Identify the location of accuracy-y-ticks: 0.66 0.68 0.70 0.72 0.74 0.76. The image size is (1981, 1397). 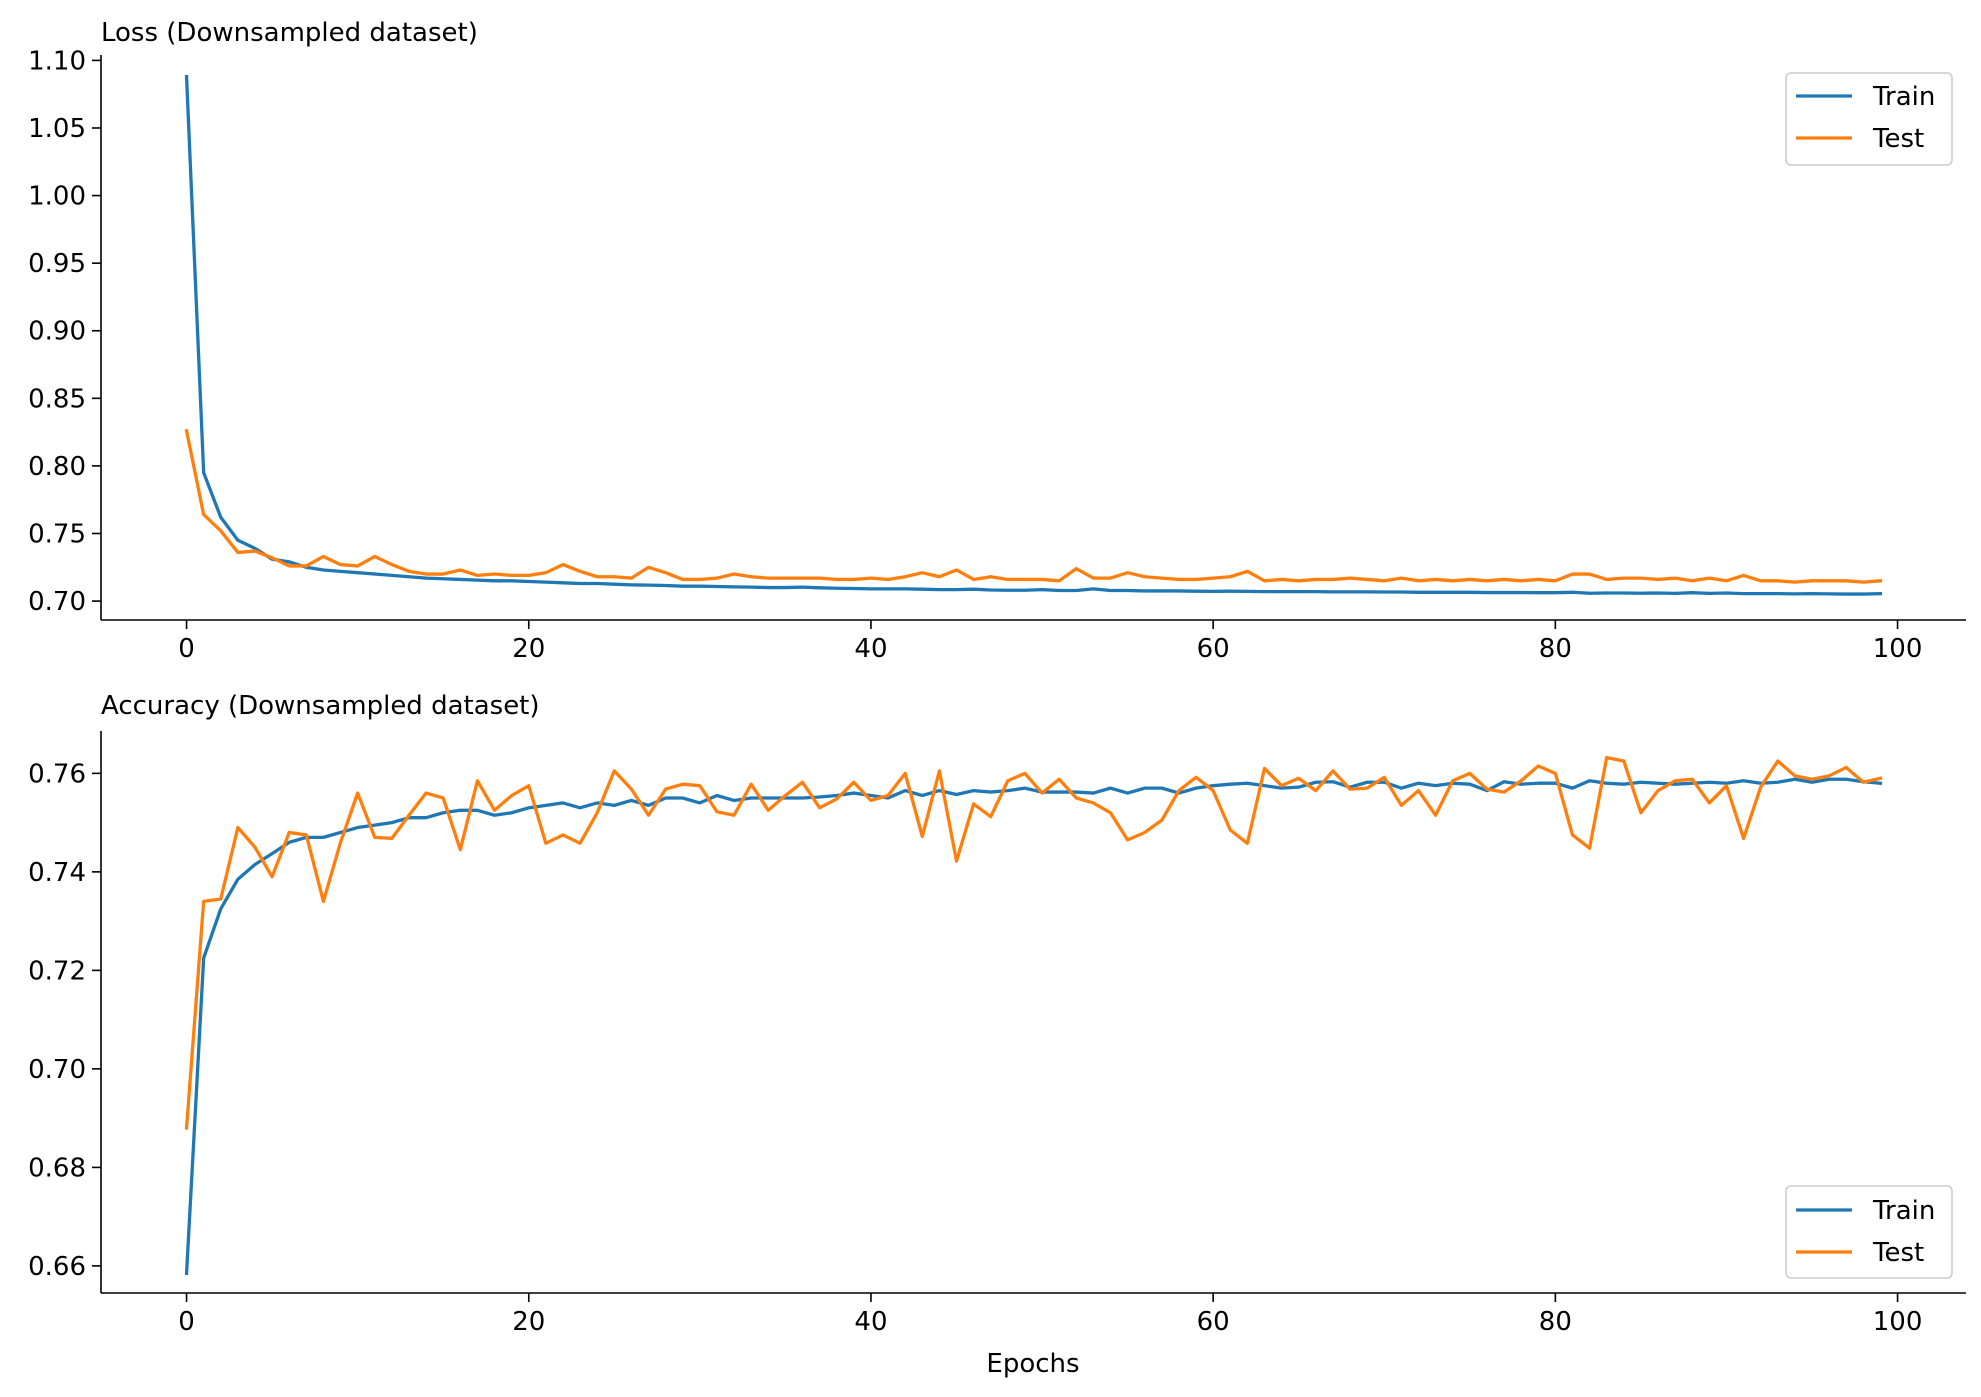
(64, 1020).